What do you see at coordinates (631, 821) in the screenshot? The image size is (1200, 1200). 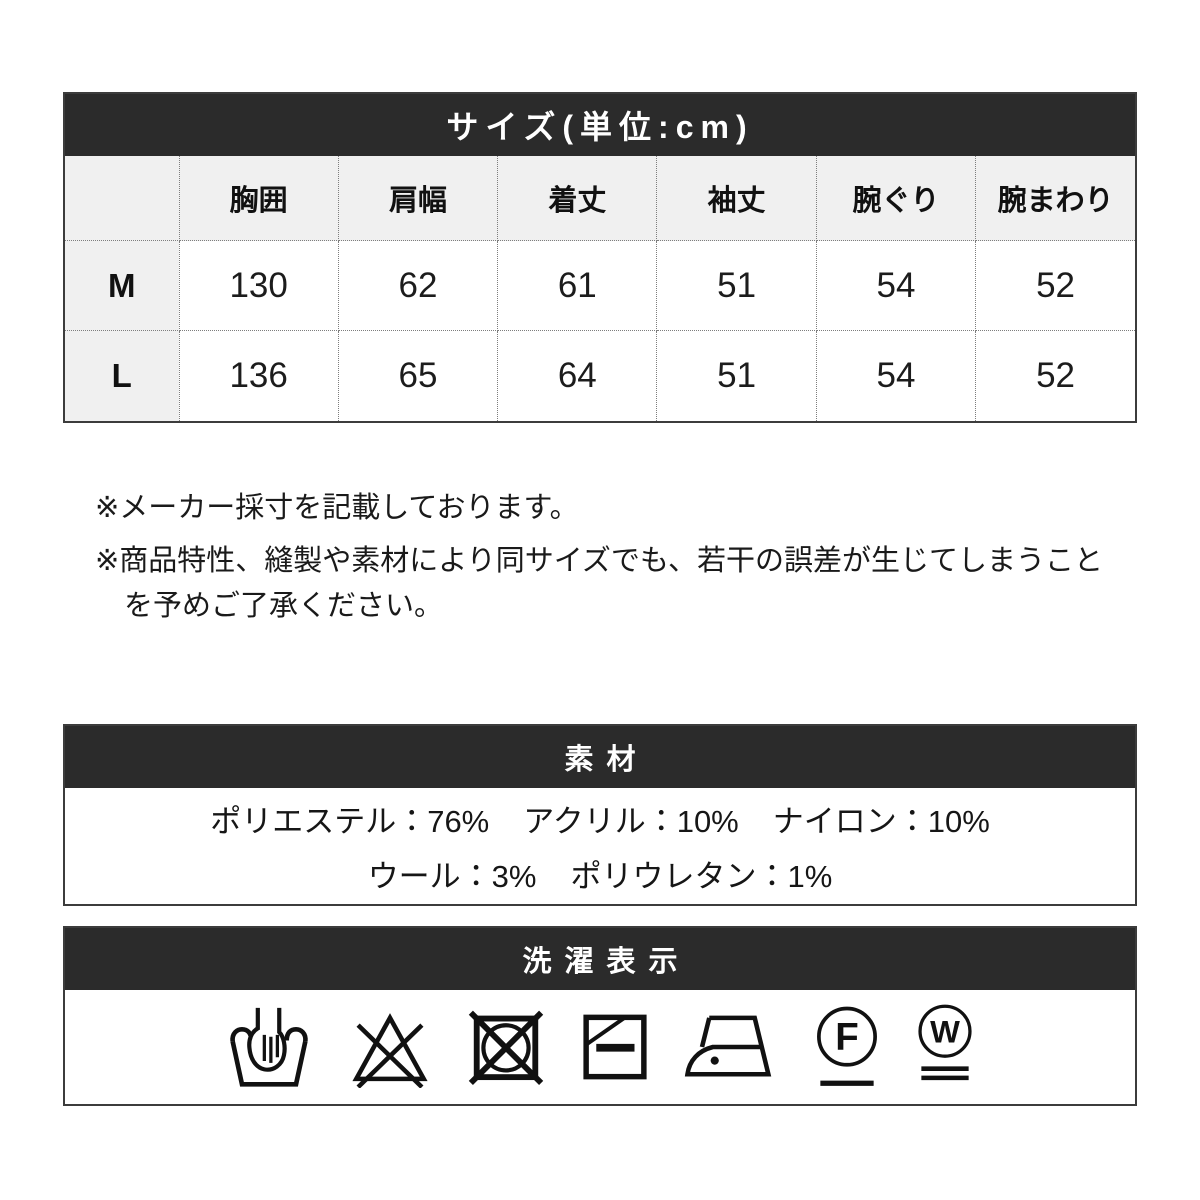 I see `material-item: アクリル：10%` at bounding box center [631, 821].